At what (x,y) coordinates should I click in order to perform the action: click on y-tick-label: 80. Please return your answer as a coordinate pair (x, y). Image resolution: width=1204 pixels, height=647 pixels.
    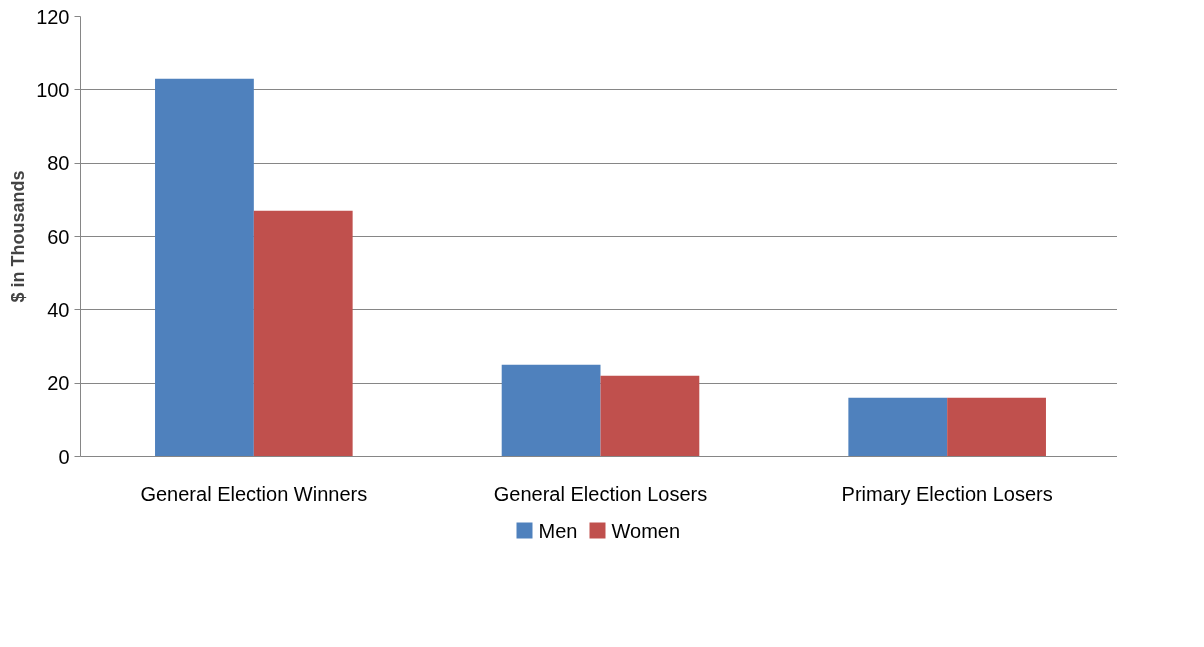
    Looking at the image, I should click on (58, 163).